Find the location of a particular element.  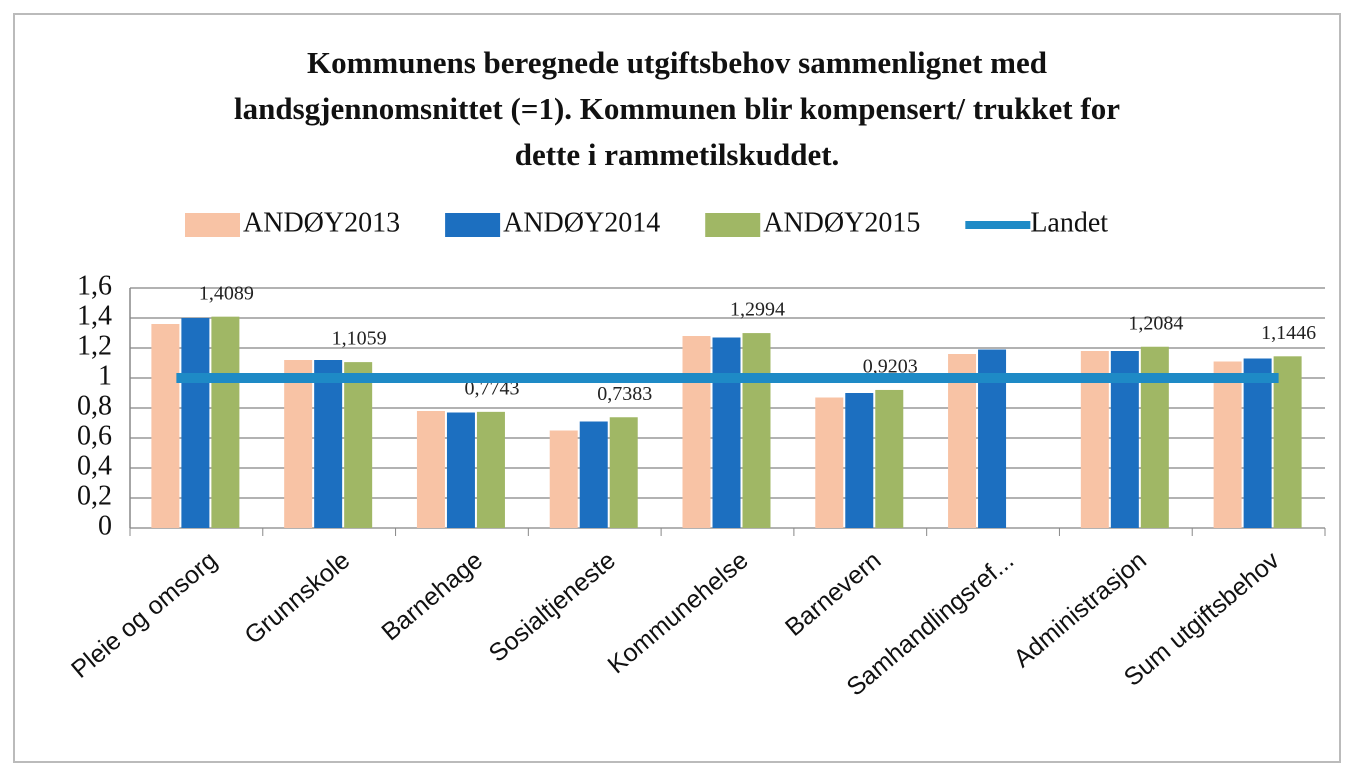

y-tick-label: 1,4 is located at coordinates (94, 315).